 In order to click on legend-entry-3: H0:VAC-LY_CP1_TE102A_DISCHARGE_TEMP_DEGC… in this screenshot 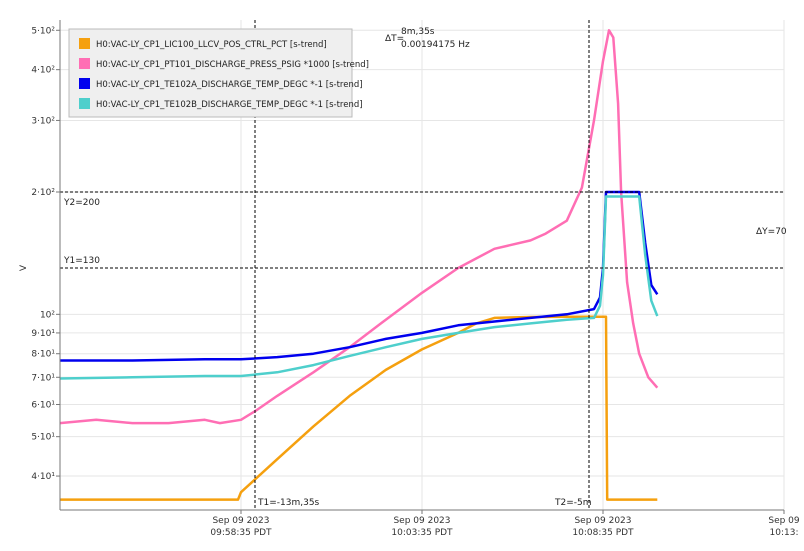, I will do `click(229, 85)`.